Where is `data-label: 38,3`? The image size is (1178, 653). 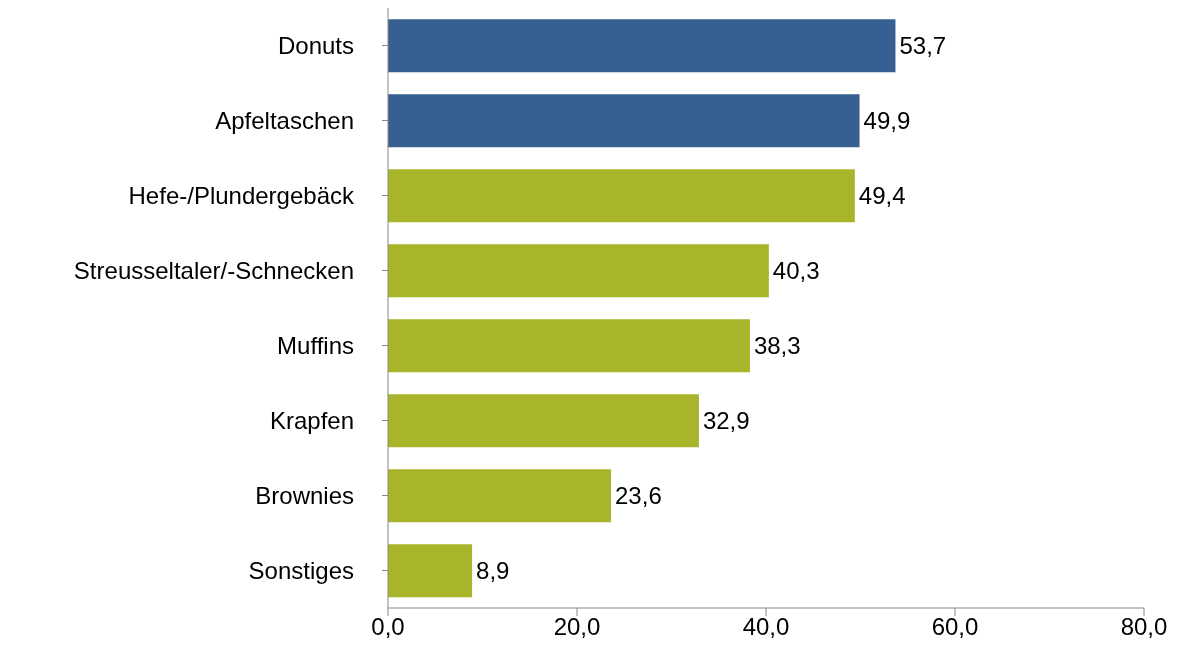 data-label: 38,3 is located at coordinates (777, 346).